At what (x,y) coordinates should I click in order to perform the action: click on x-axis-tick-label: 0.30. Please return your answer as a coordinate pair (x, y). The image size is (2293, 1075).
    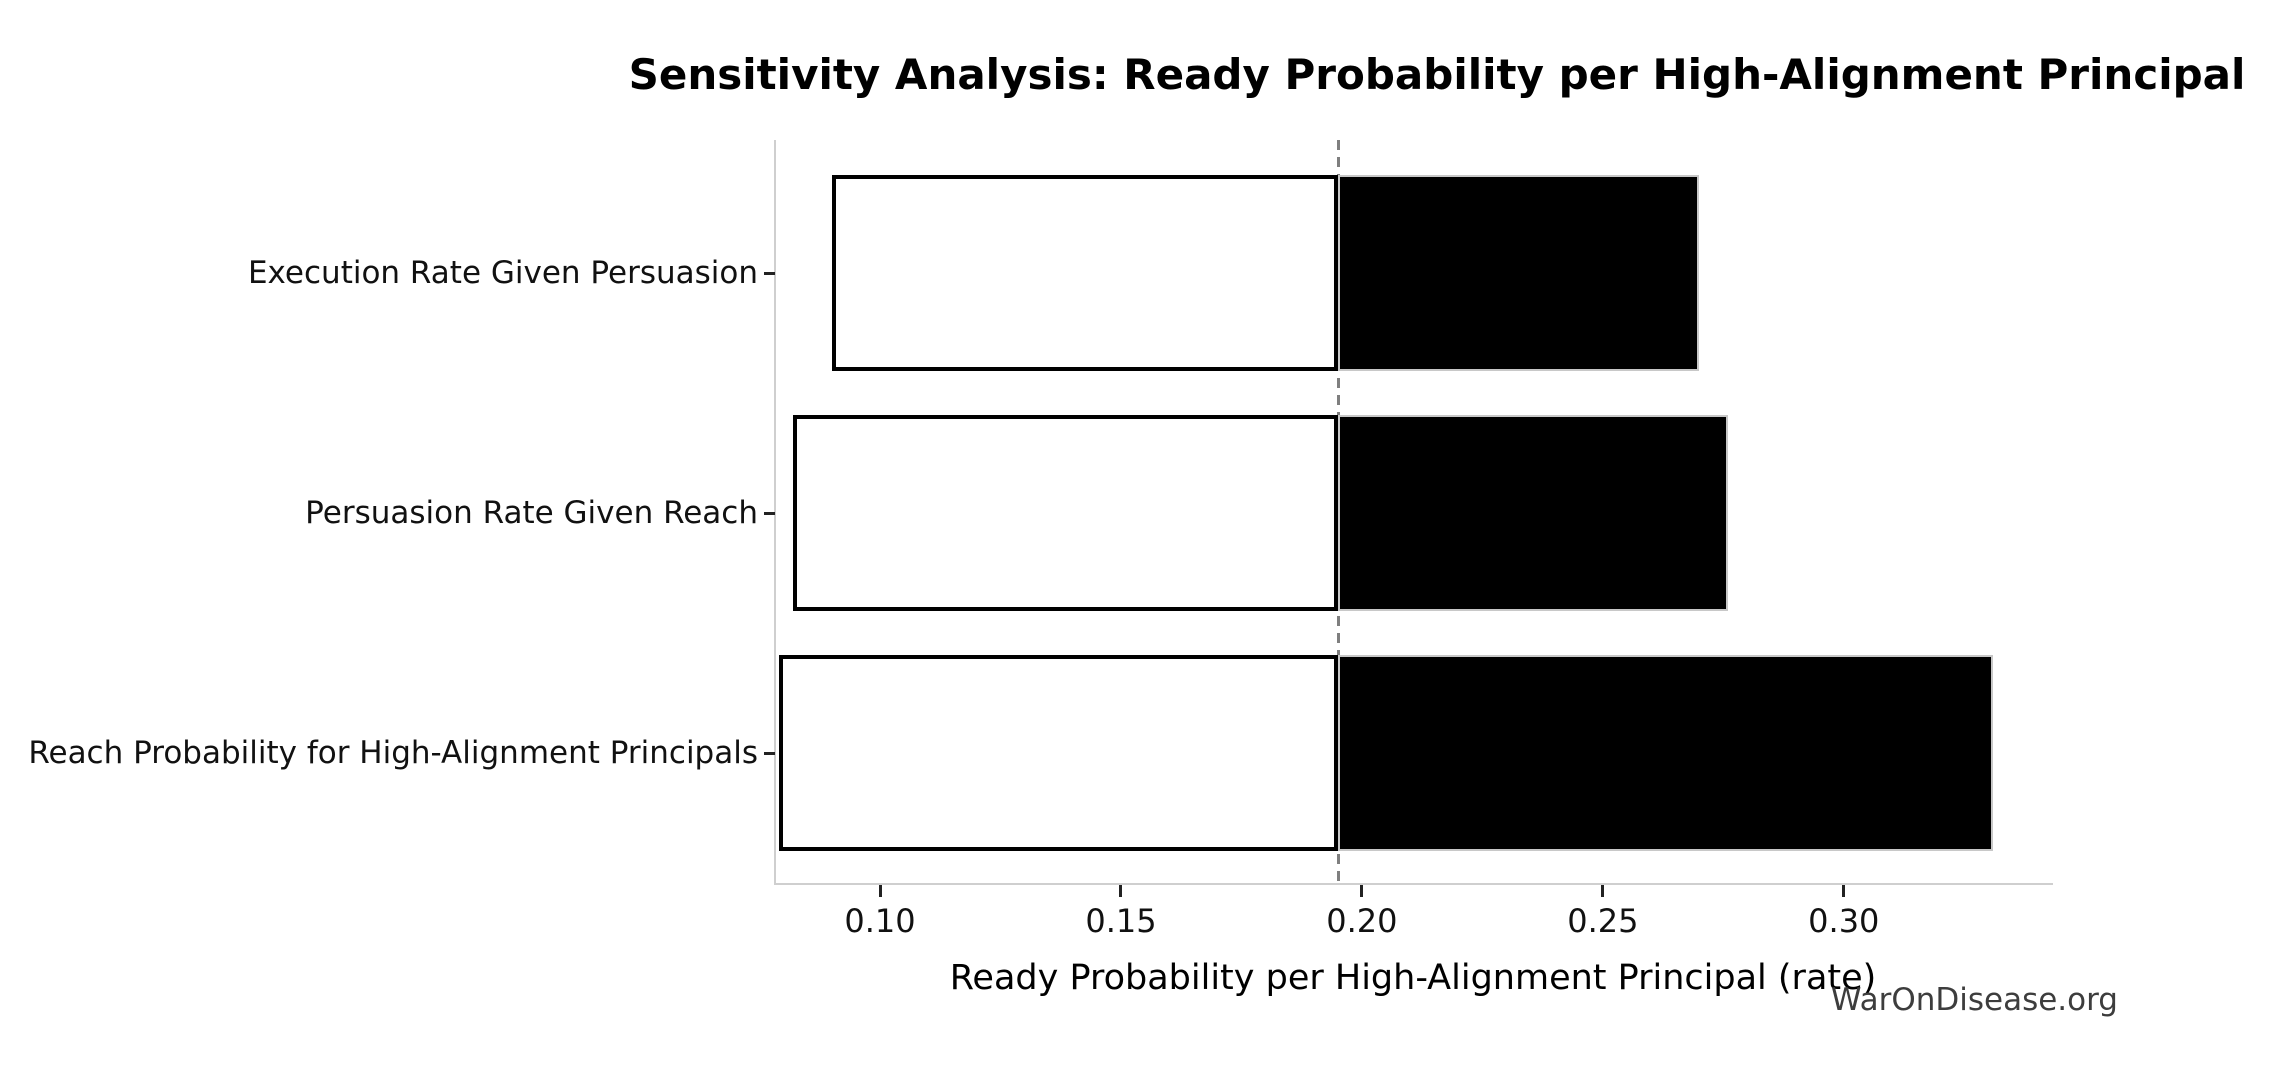
    Looking at the image, I should click on (1844, 921).